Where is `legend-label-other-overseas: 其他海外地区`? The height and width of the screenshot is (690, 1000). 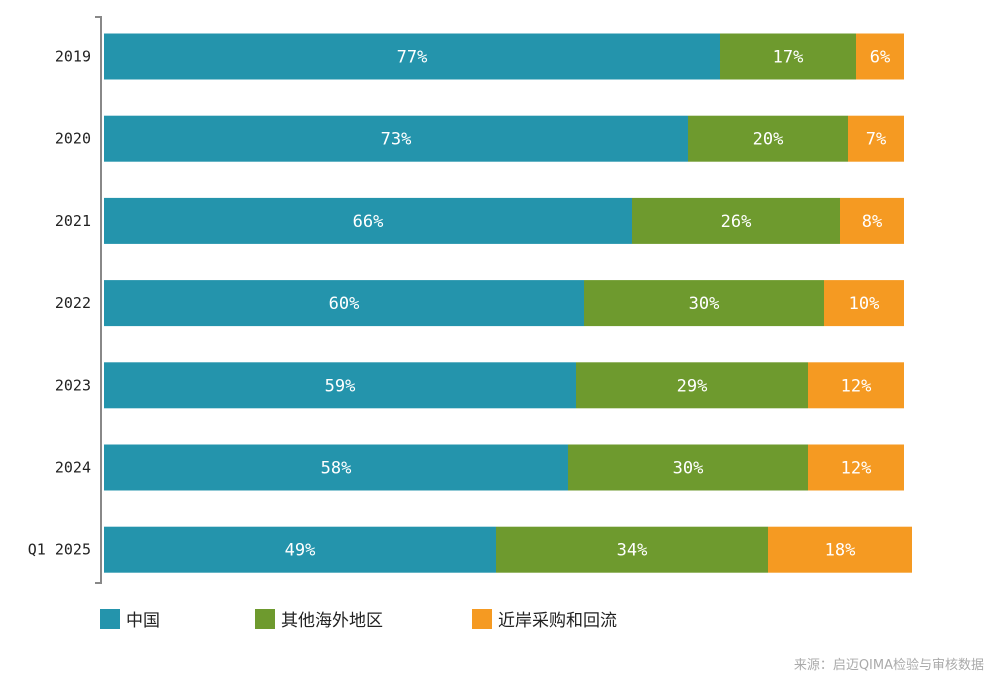 legend-label-other-overseas: 其他海外地区 is located at coordinates (332, 621).